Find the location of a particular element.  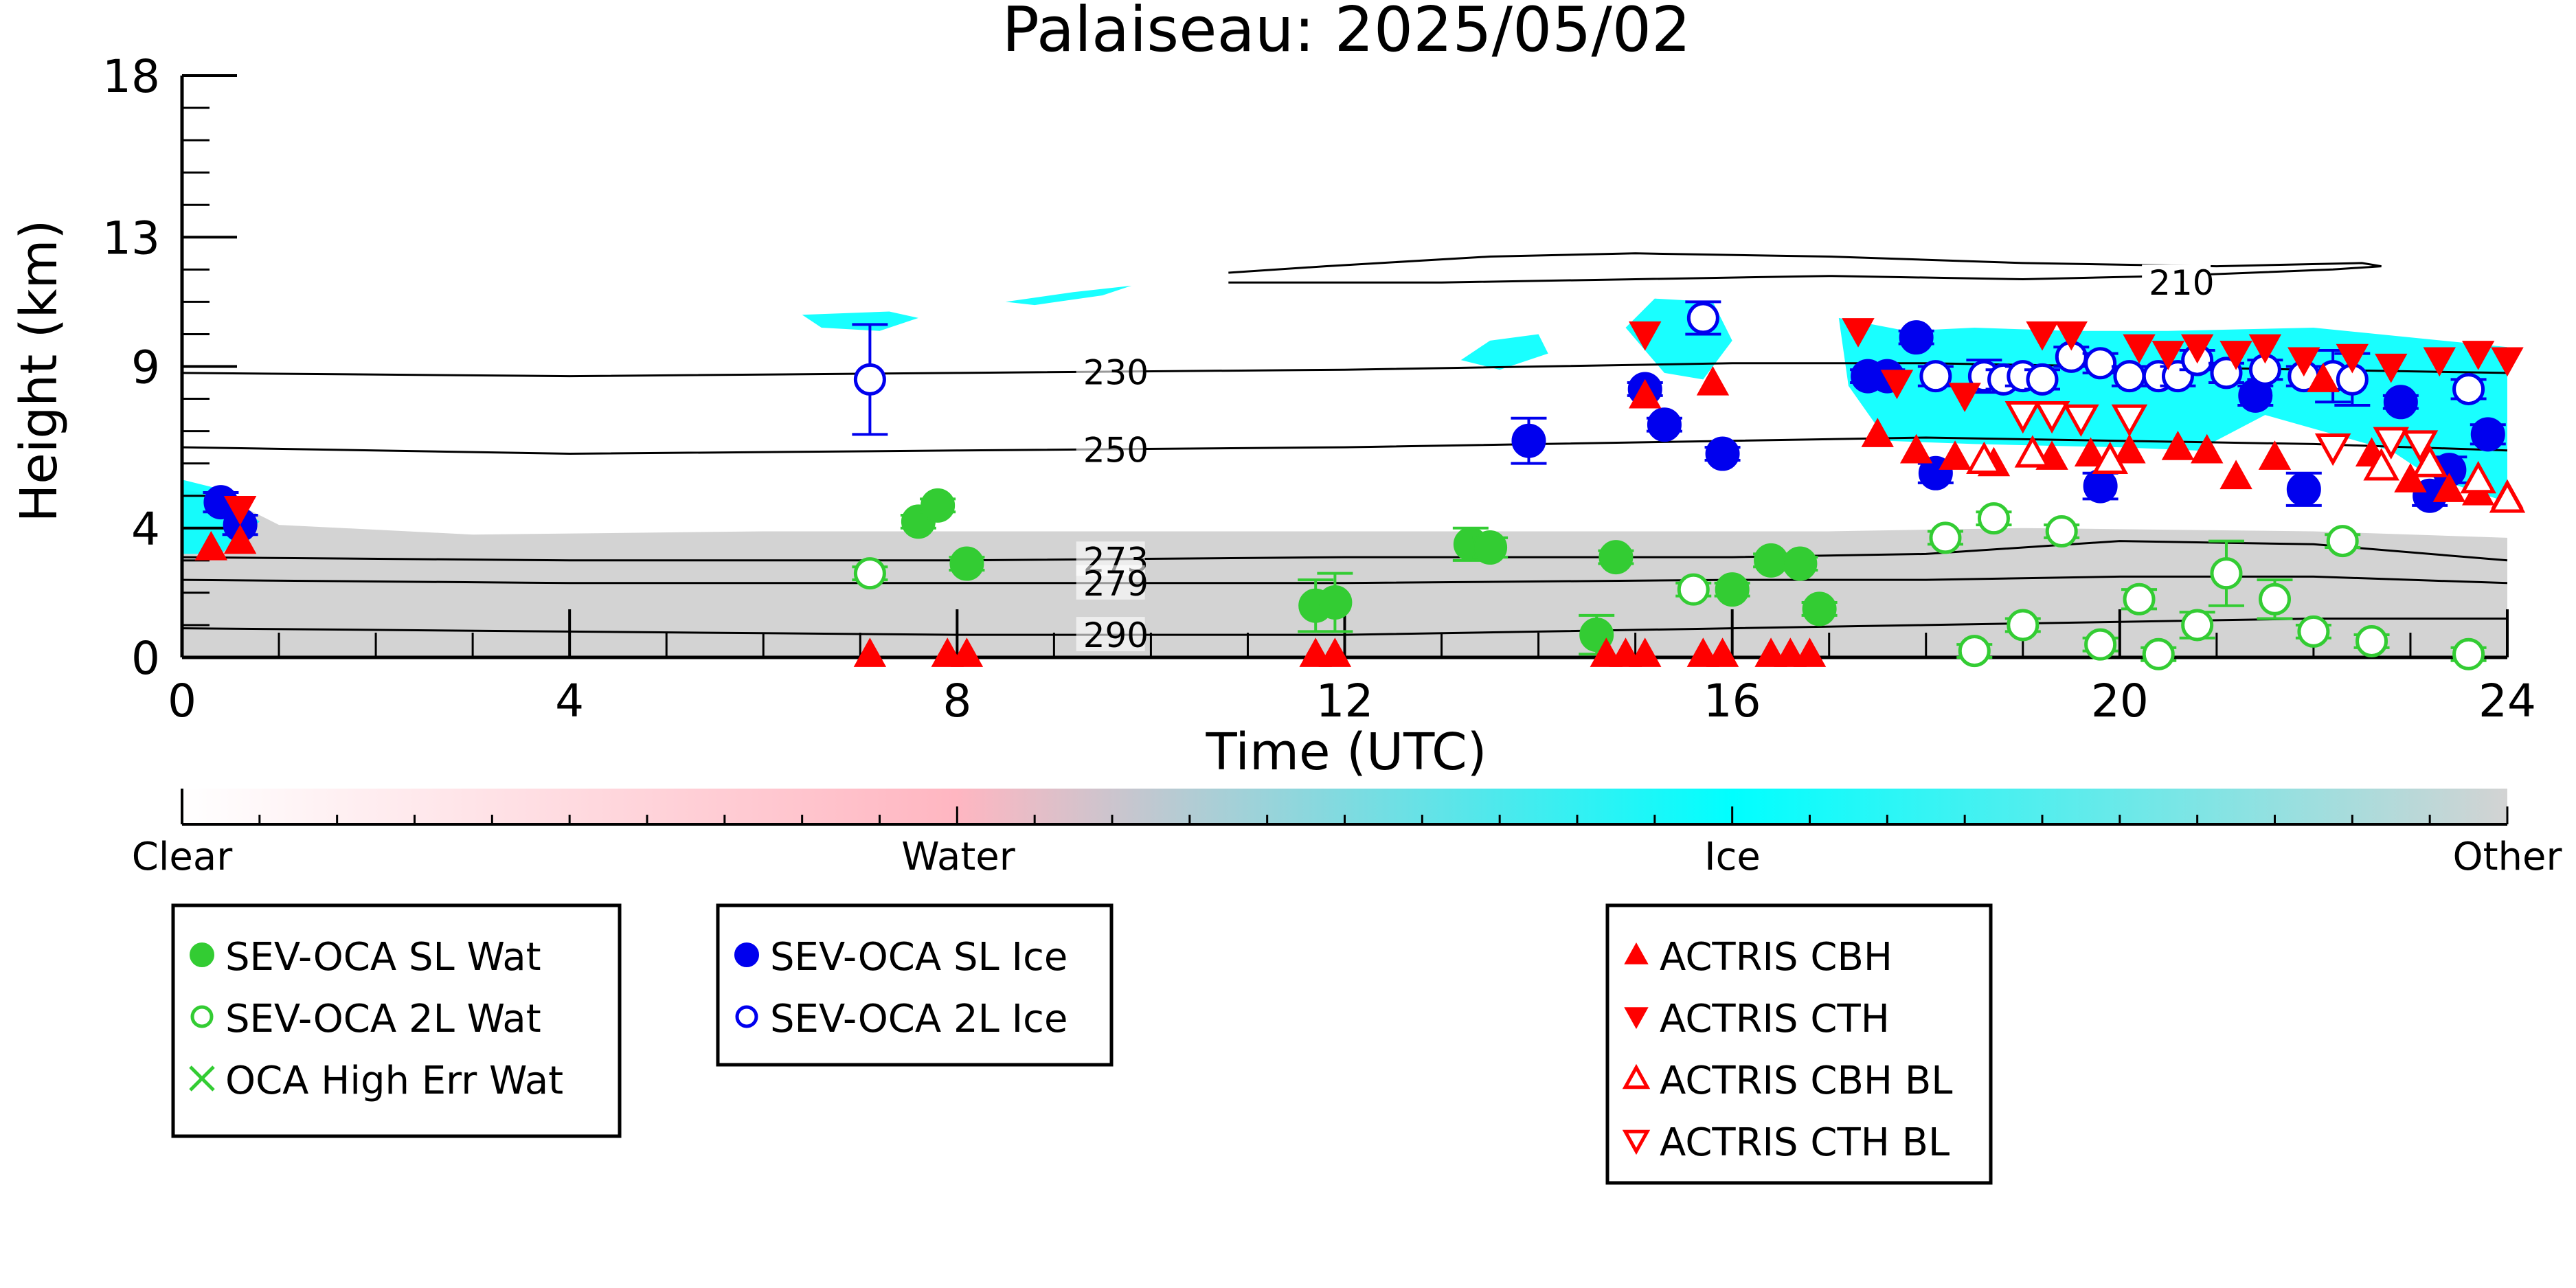

legend-marker-oca-high-err-wat-stroke-b is located at coordinates (202, 1078).